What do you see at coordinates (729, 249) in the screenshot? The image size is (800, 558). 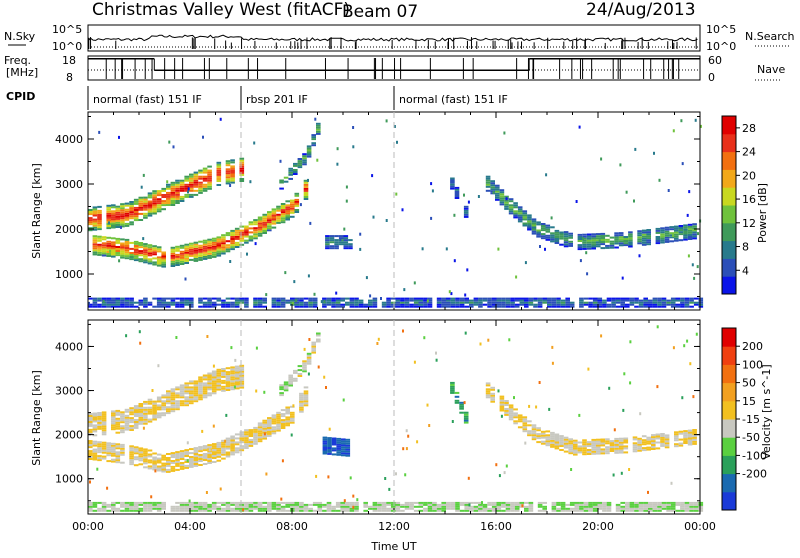 I see `power-colorbar-swatch` at bounding box center [729, 249].